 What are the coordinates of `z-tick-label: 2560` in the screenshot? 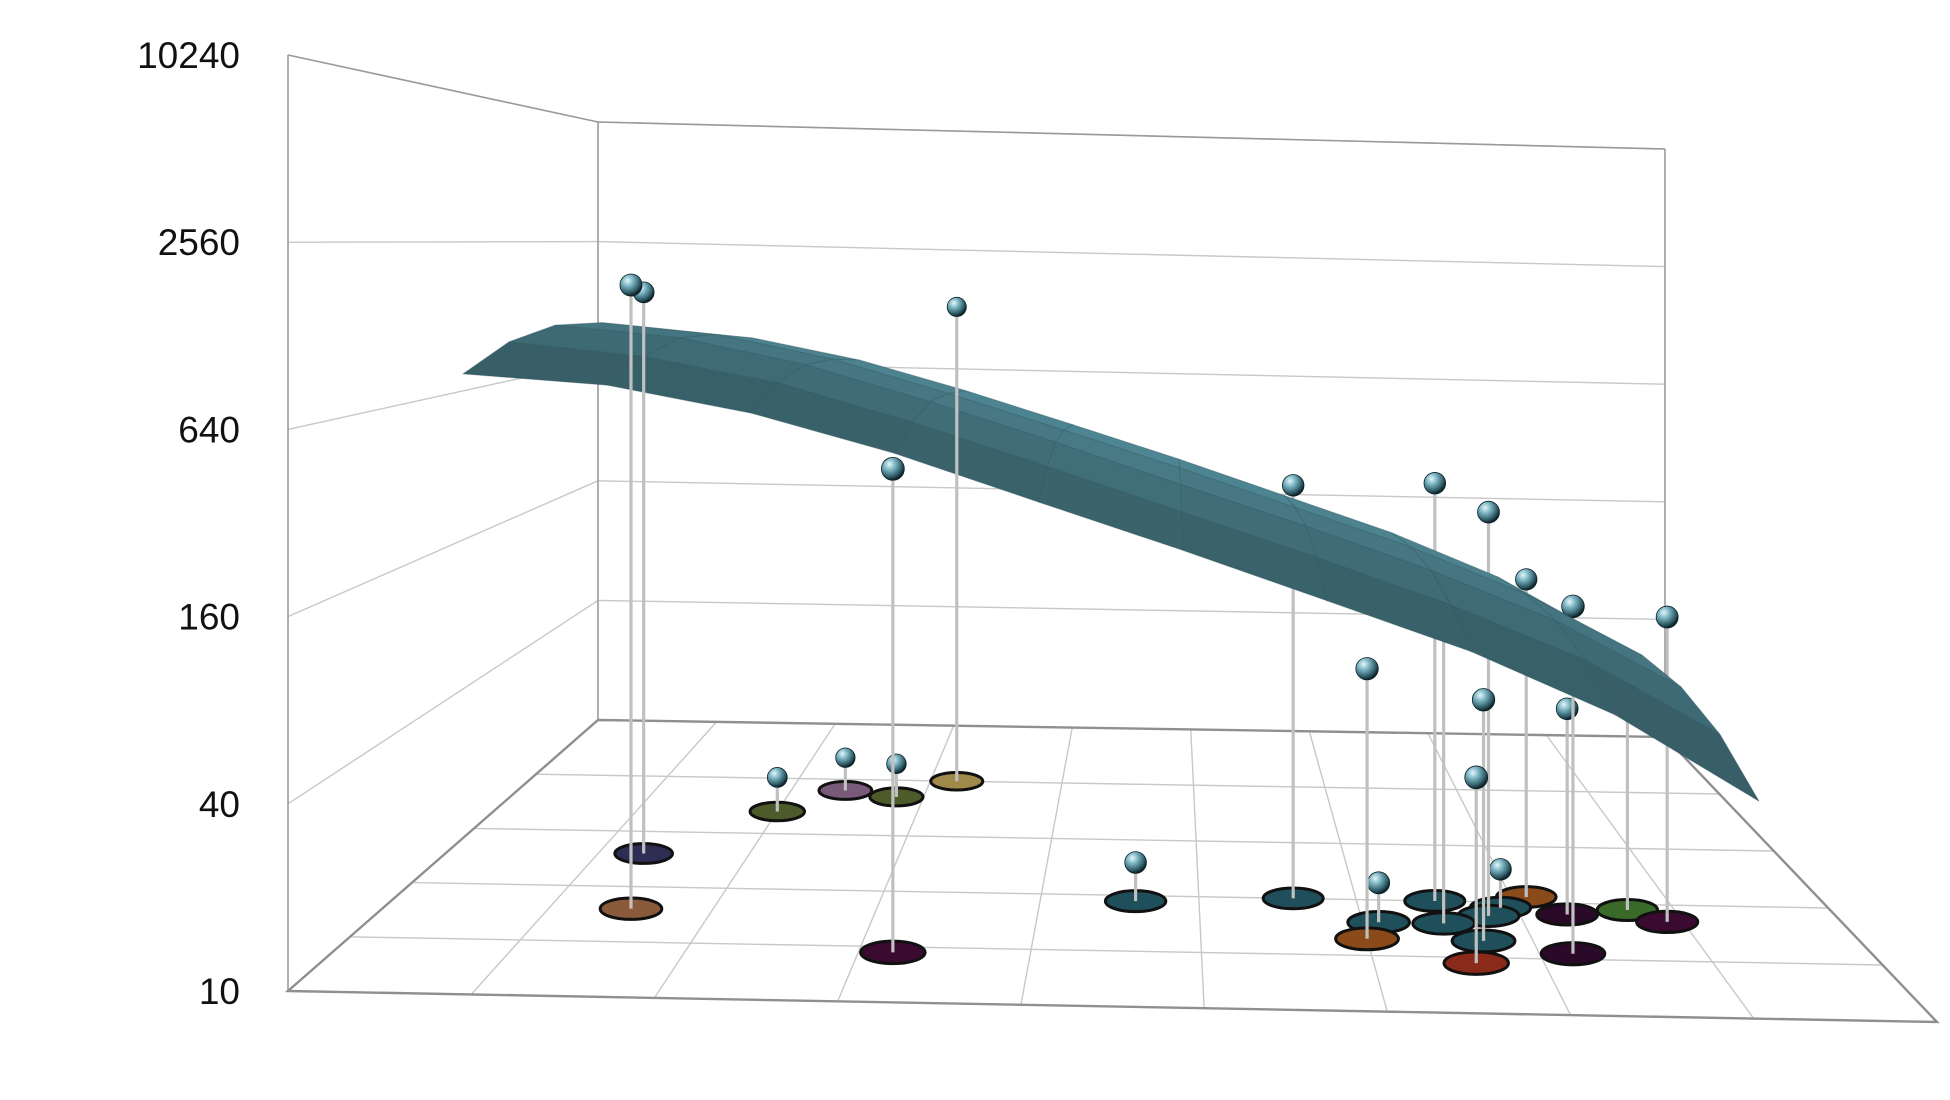 It's located at (199, 242).